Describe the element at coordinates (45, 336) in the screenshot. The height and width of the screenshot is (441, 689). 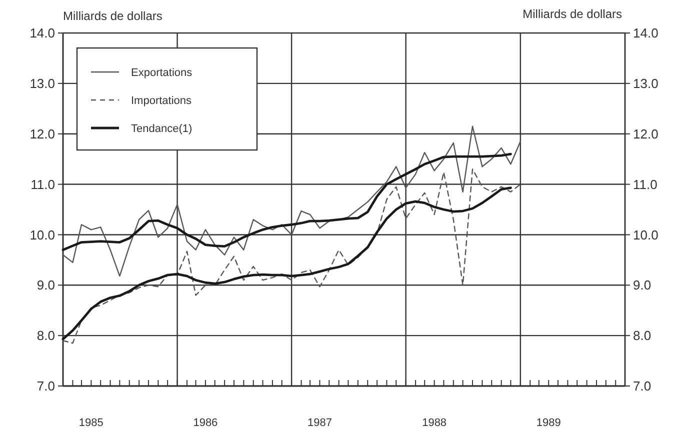
I see `y-tick-label: 8.0` at that location.